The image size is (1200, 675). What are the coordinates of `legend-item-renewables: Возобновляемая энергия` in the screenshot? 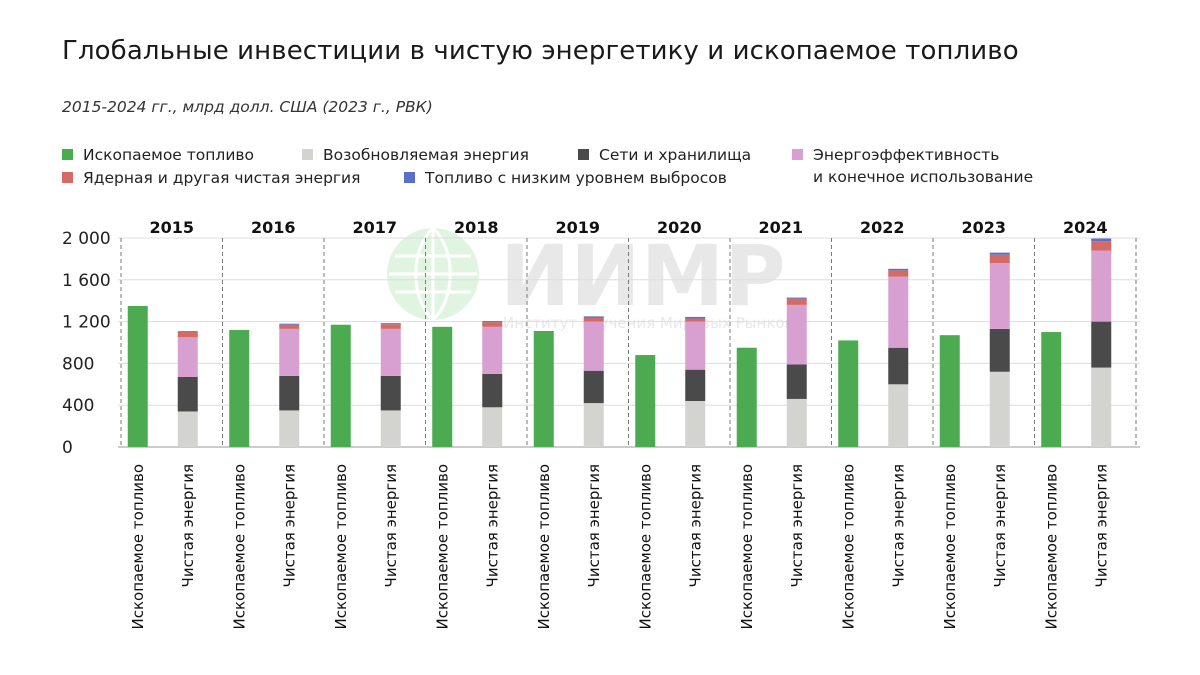 It's located at (415, 155).